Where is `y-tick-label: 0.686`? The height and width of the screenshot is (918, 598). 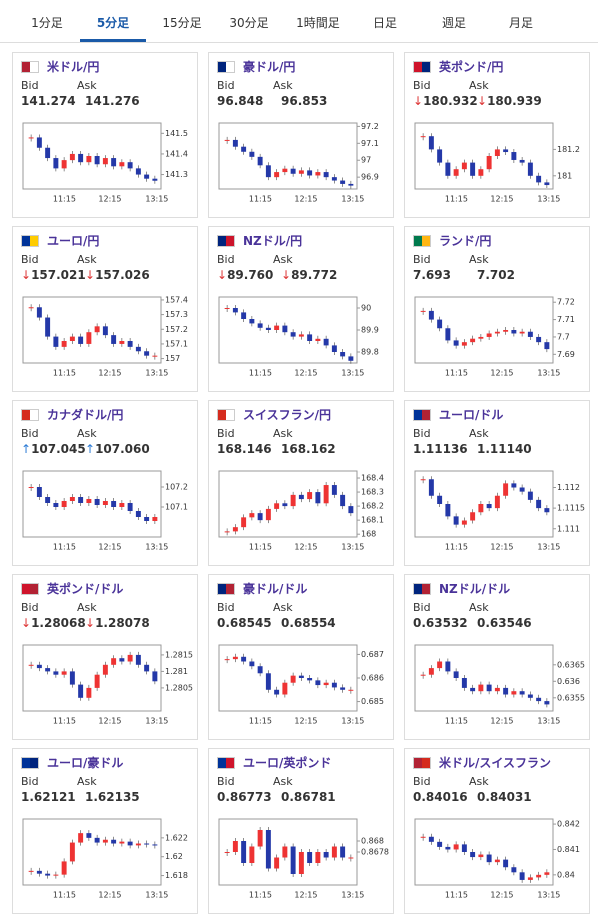 y-tick-label: 0.686 is located at coordinates (372, 678).